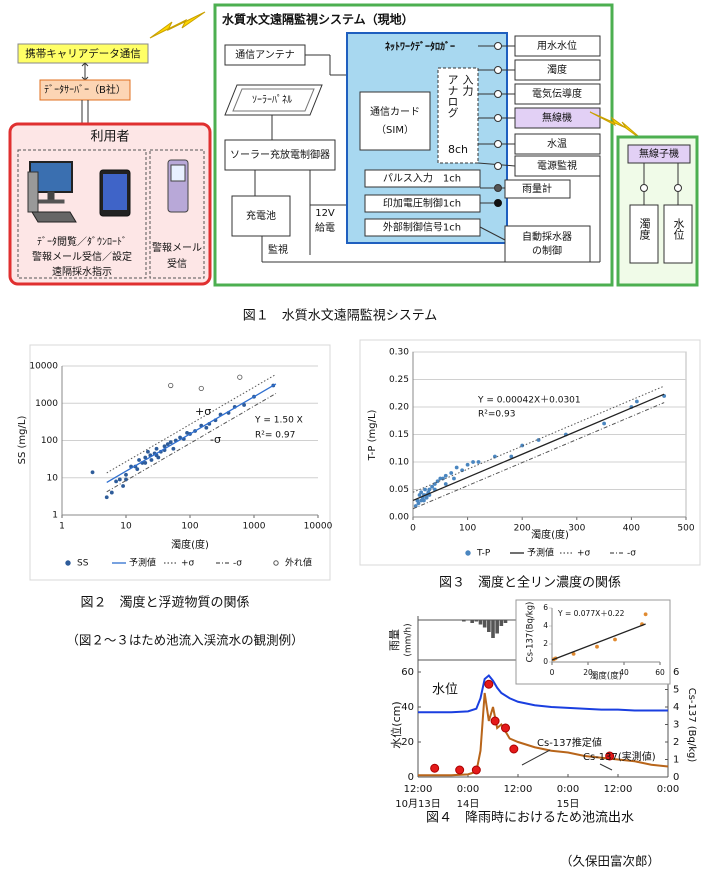 This screenshot has height=884, width=705. I want to click on annotation: -σ, so click(215, 439).